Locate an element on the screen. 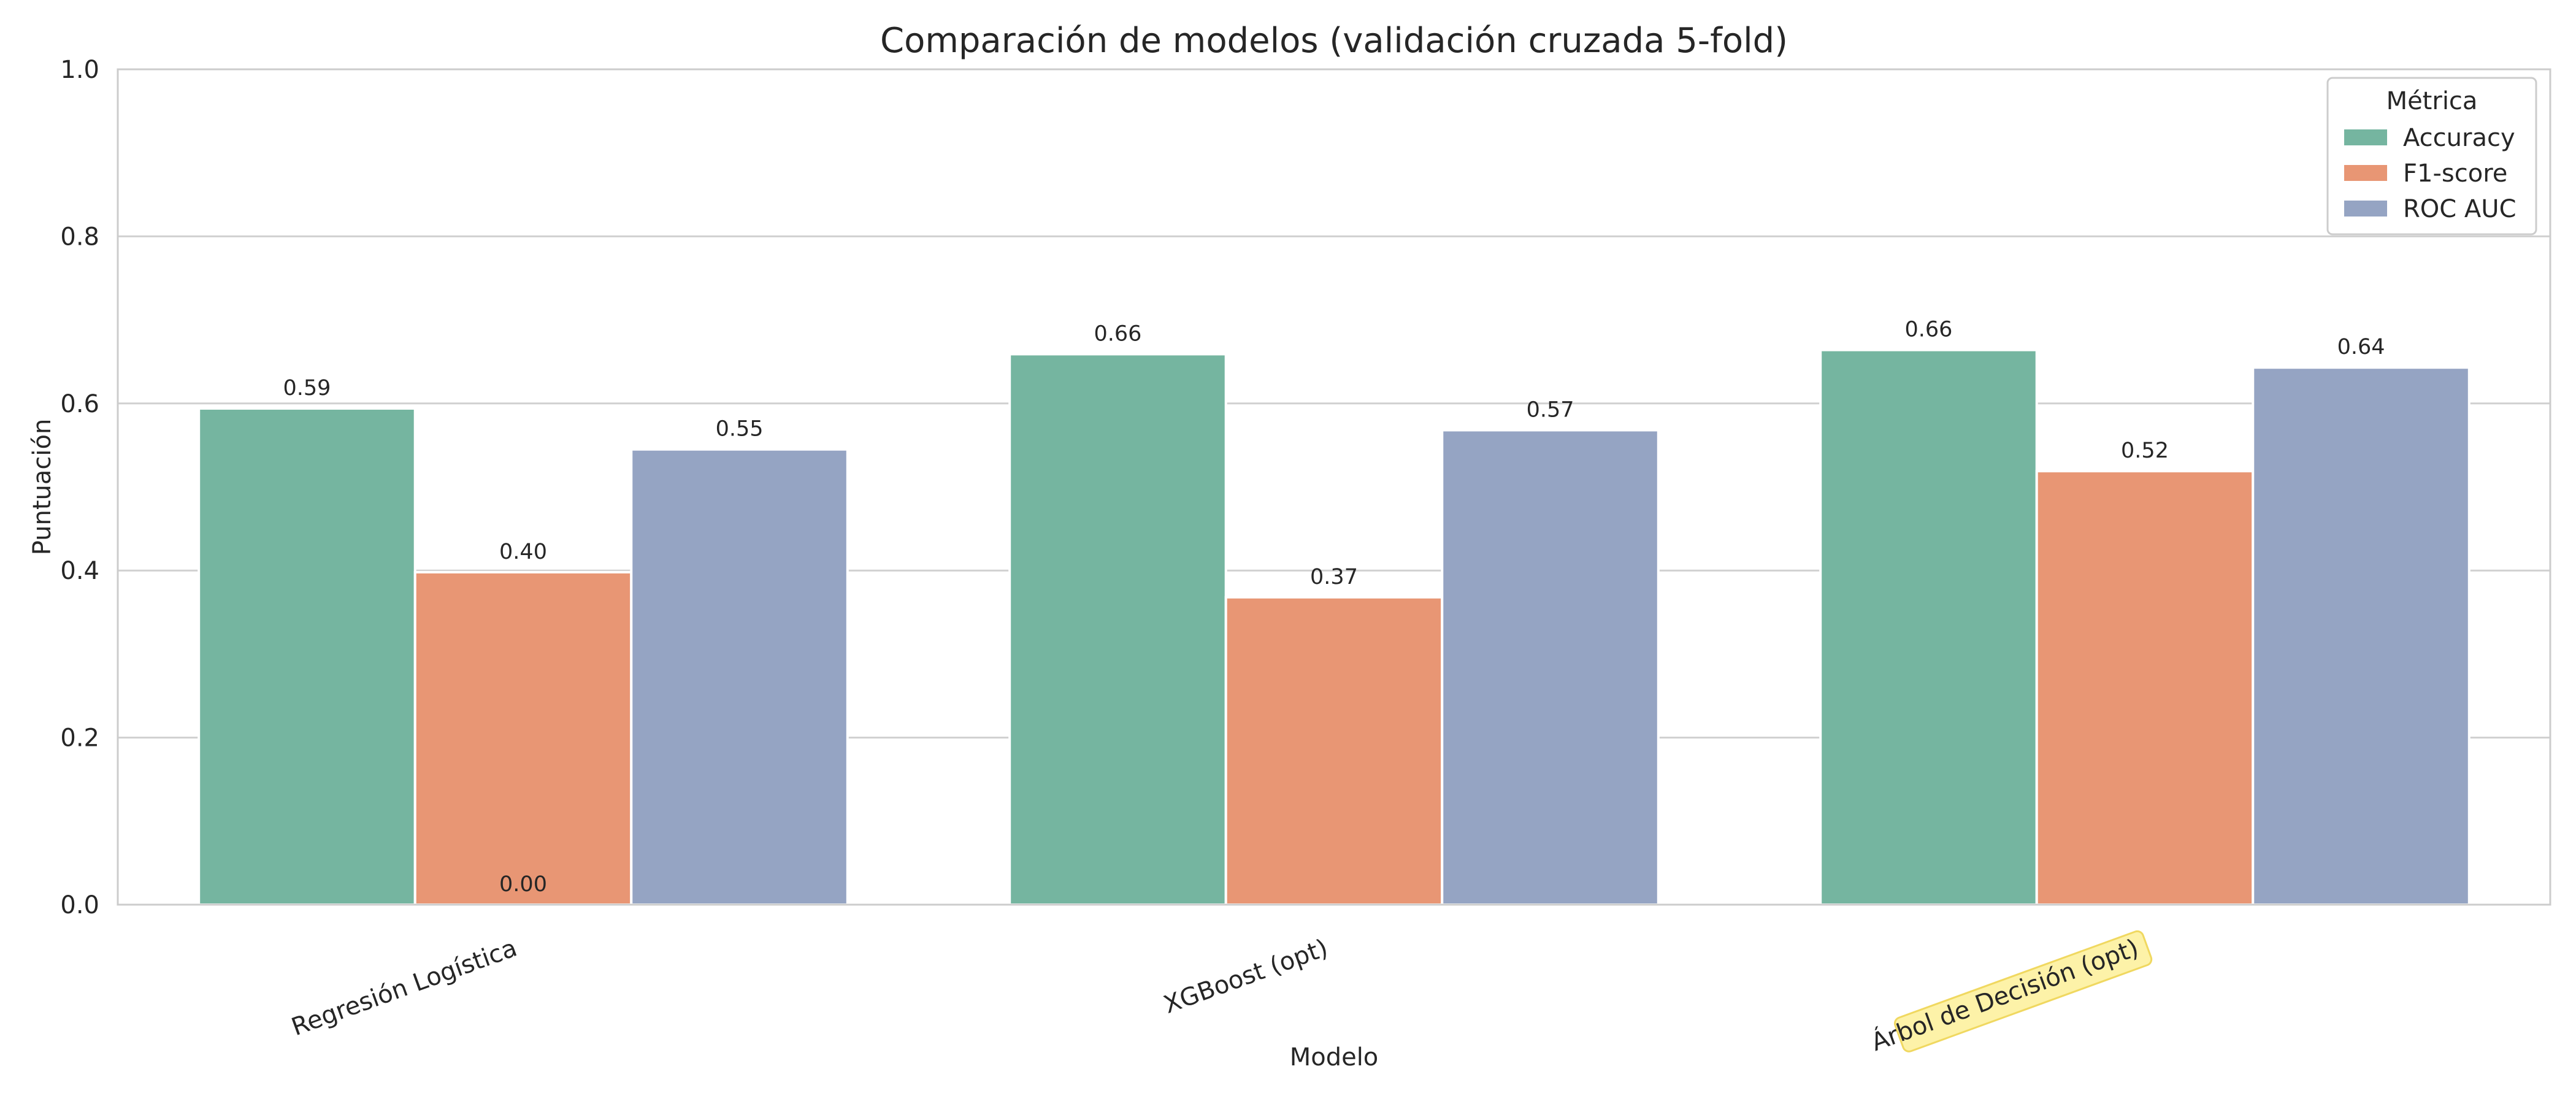  legend-title: Métrica is located at coordinates (2432, 101).